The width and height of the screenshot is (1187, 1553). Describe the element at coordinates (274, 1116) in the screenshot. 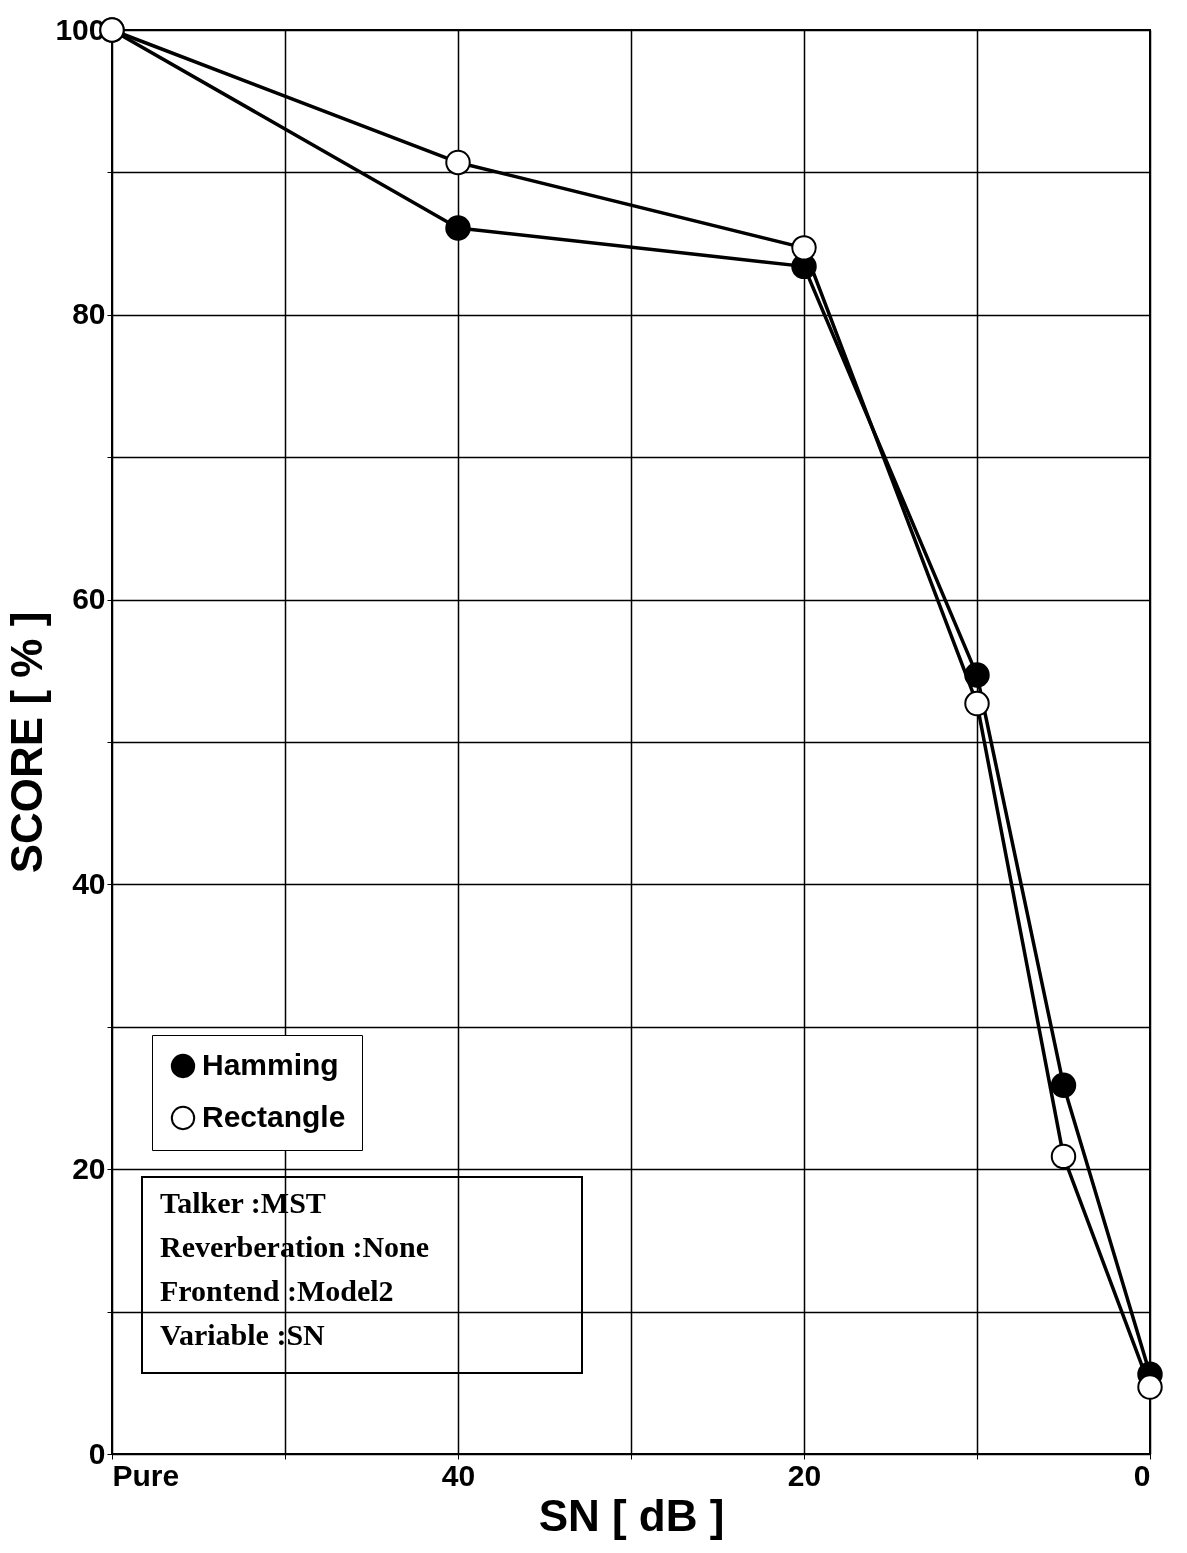

I see `legend-label: Rectangle` at that location.